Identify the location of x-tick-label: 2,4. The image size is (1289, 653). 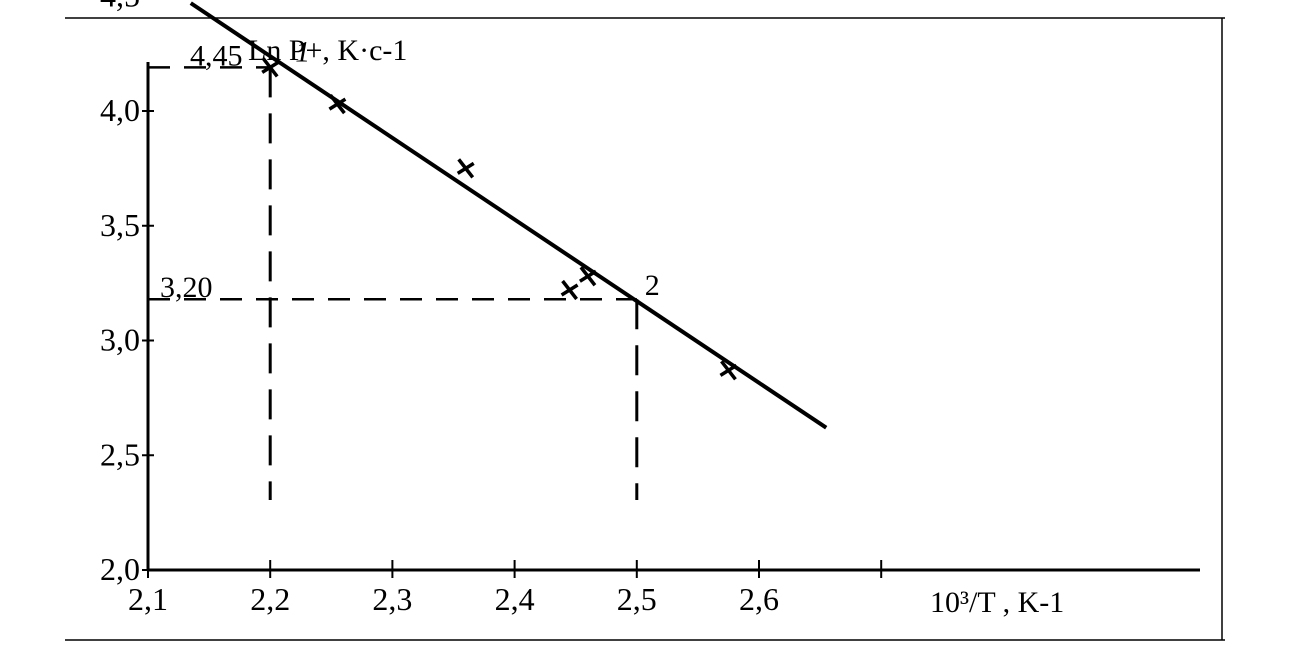
(515, 599).